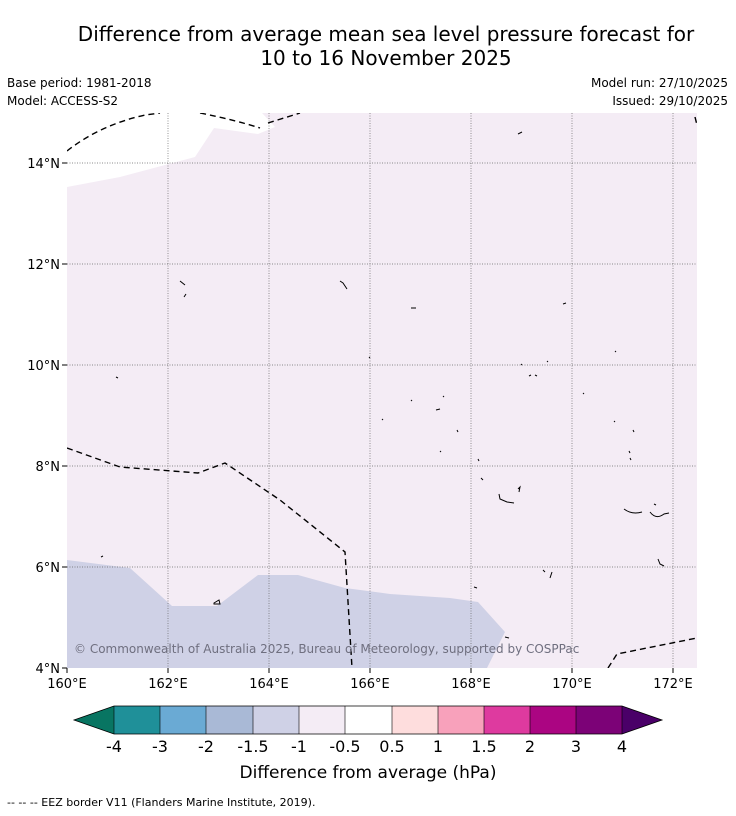 The width and height of the screenshot is (736, 816). I want to click on lat-label: 14°N, so click(43, 164).